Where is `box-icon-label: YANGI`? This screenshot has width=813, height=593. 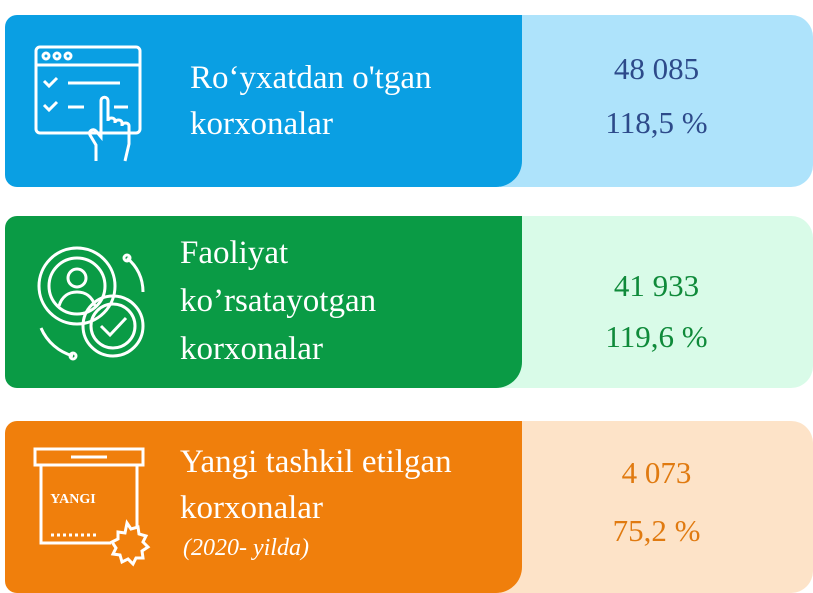 box-icon-label: YANGI is located at coordinates (72, 499).